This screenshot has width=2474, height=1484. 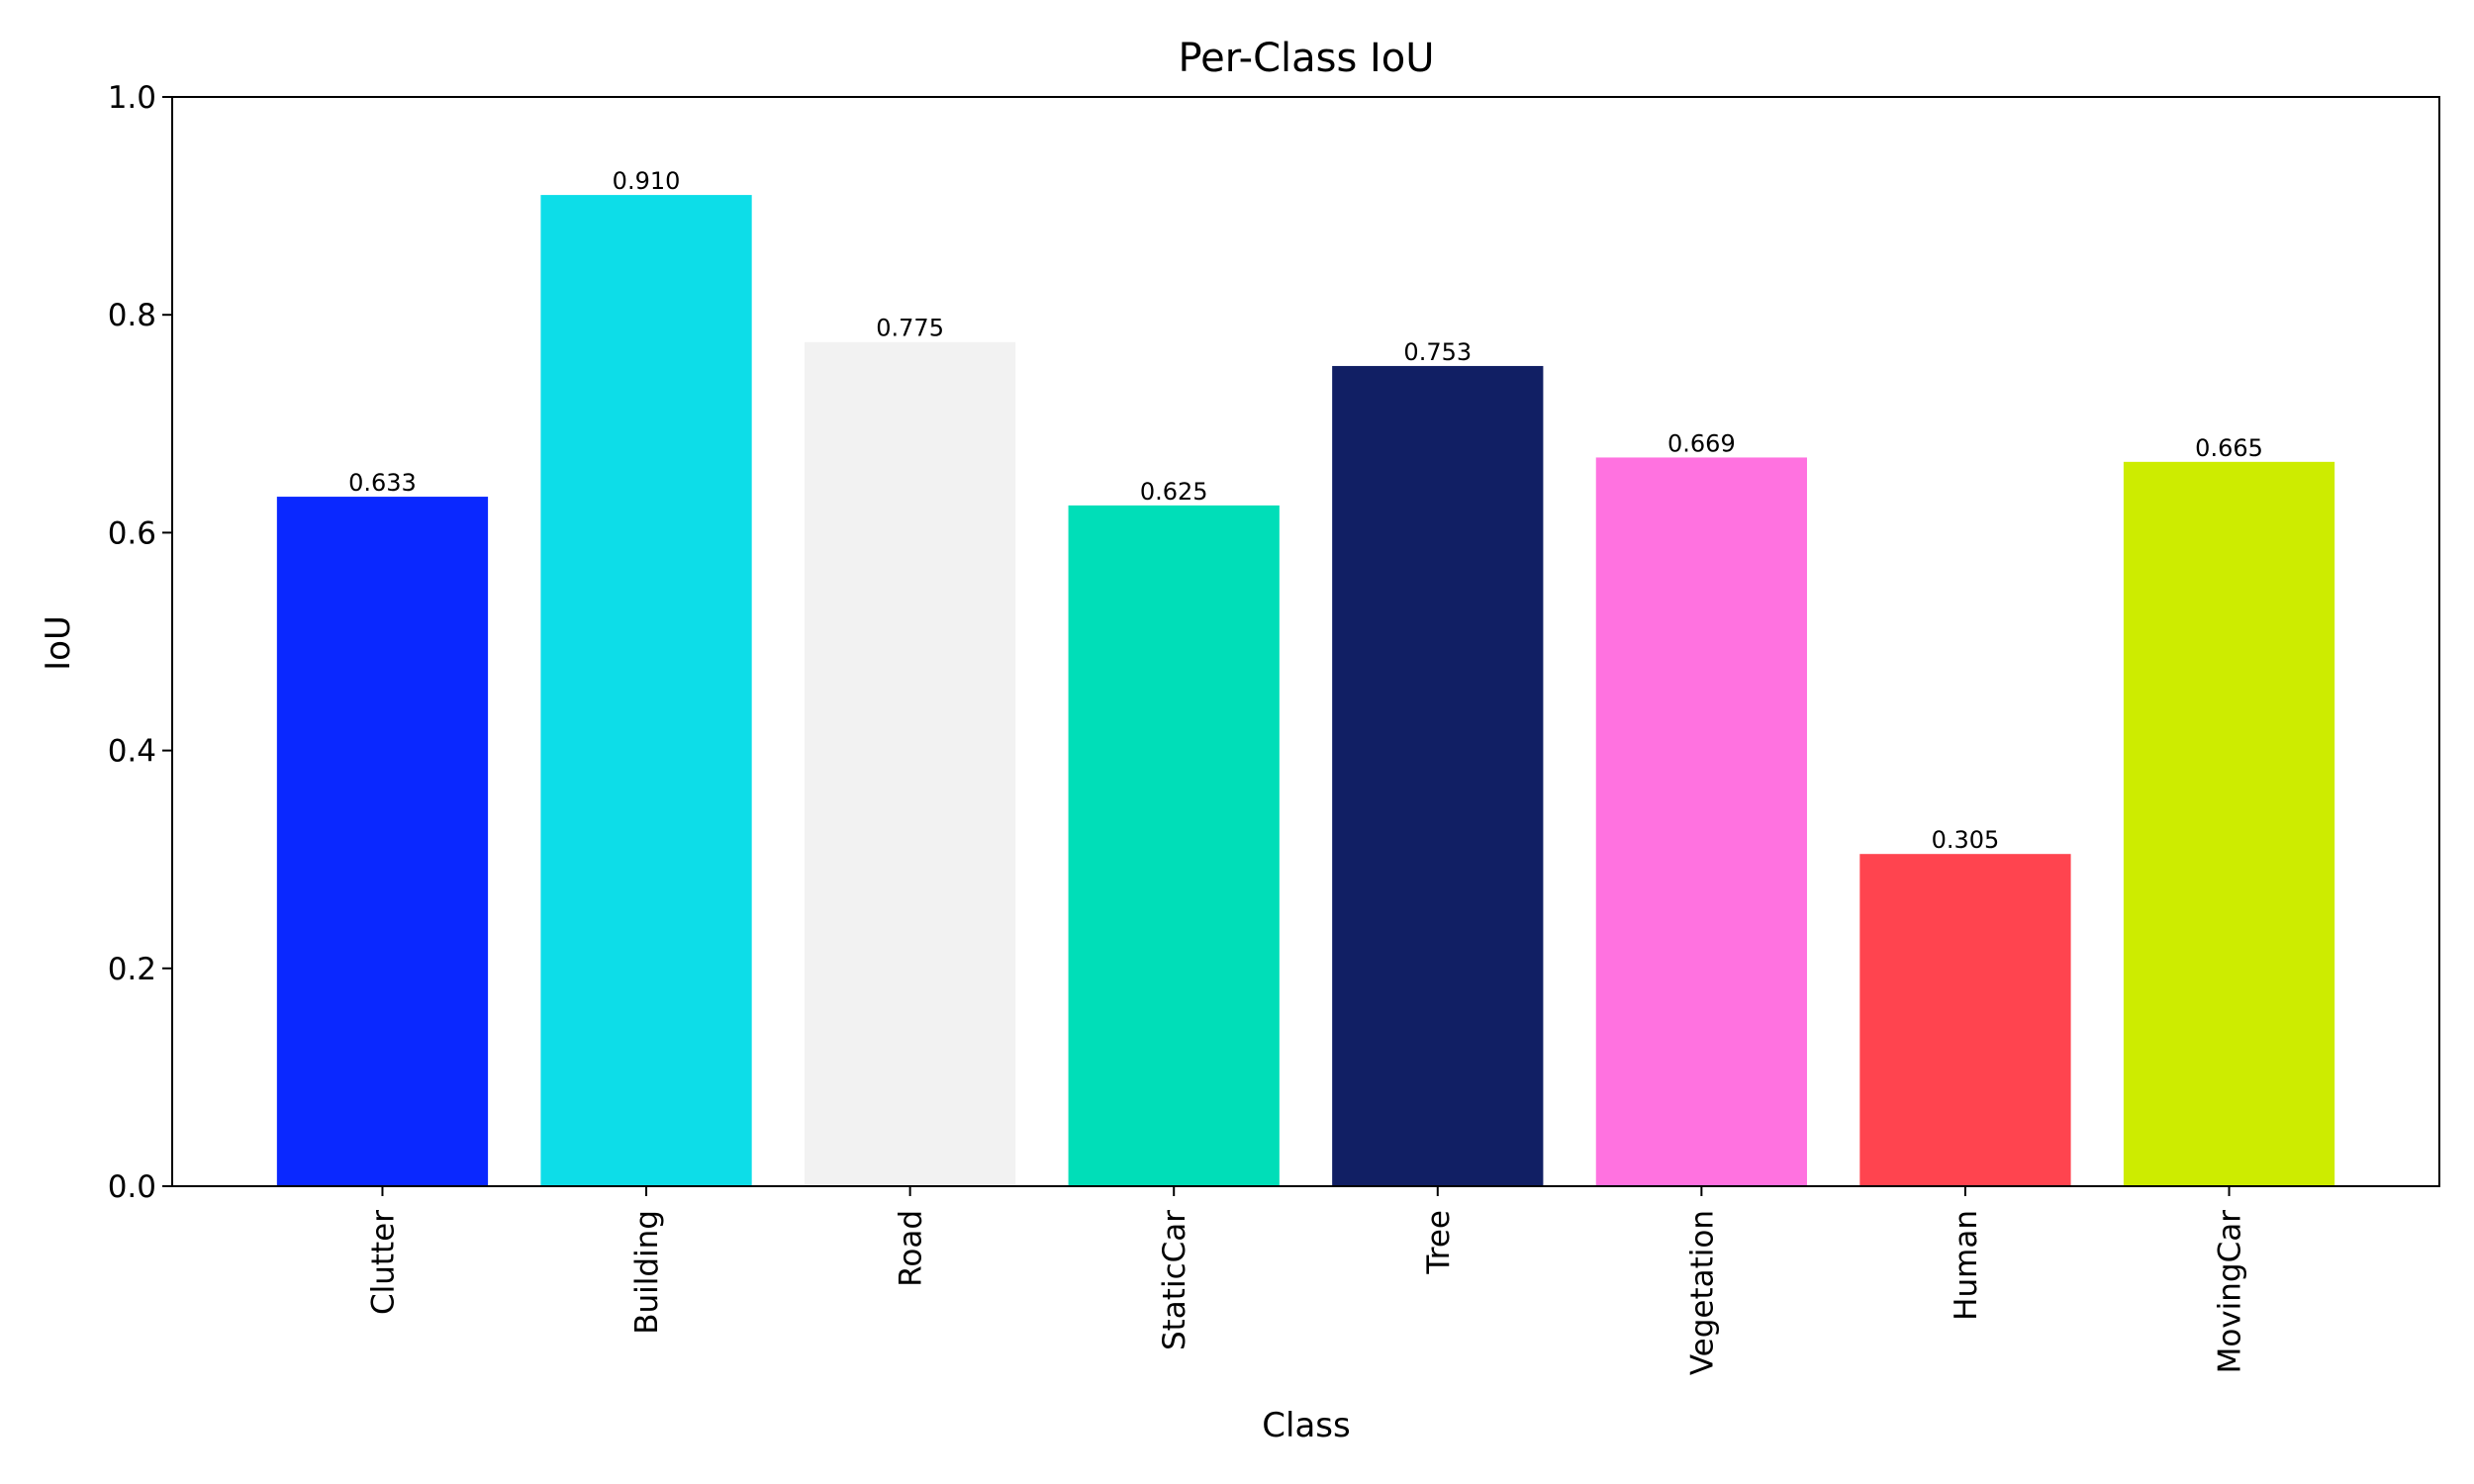 I want to click on x-tick-label: Clutter, so click(x=383, y=1262).